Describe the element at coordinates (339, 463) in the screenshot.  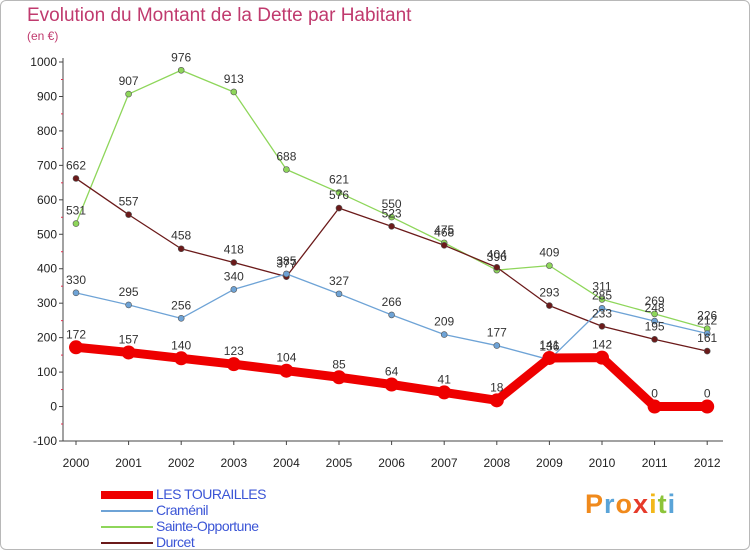
I see `x-tick-label: 2005` at that location.